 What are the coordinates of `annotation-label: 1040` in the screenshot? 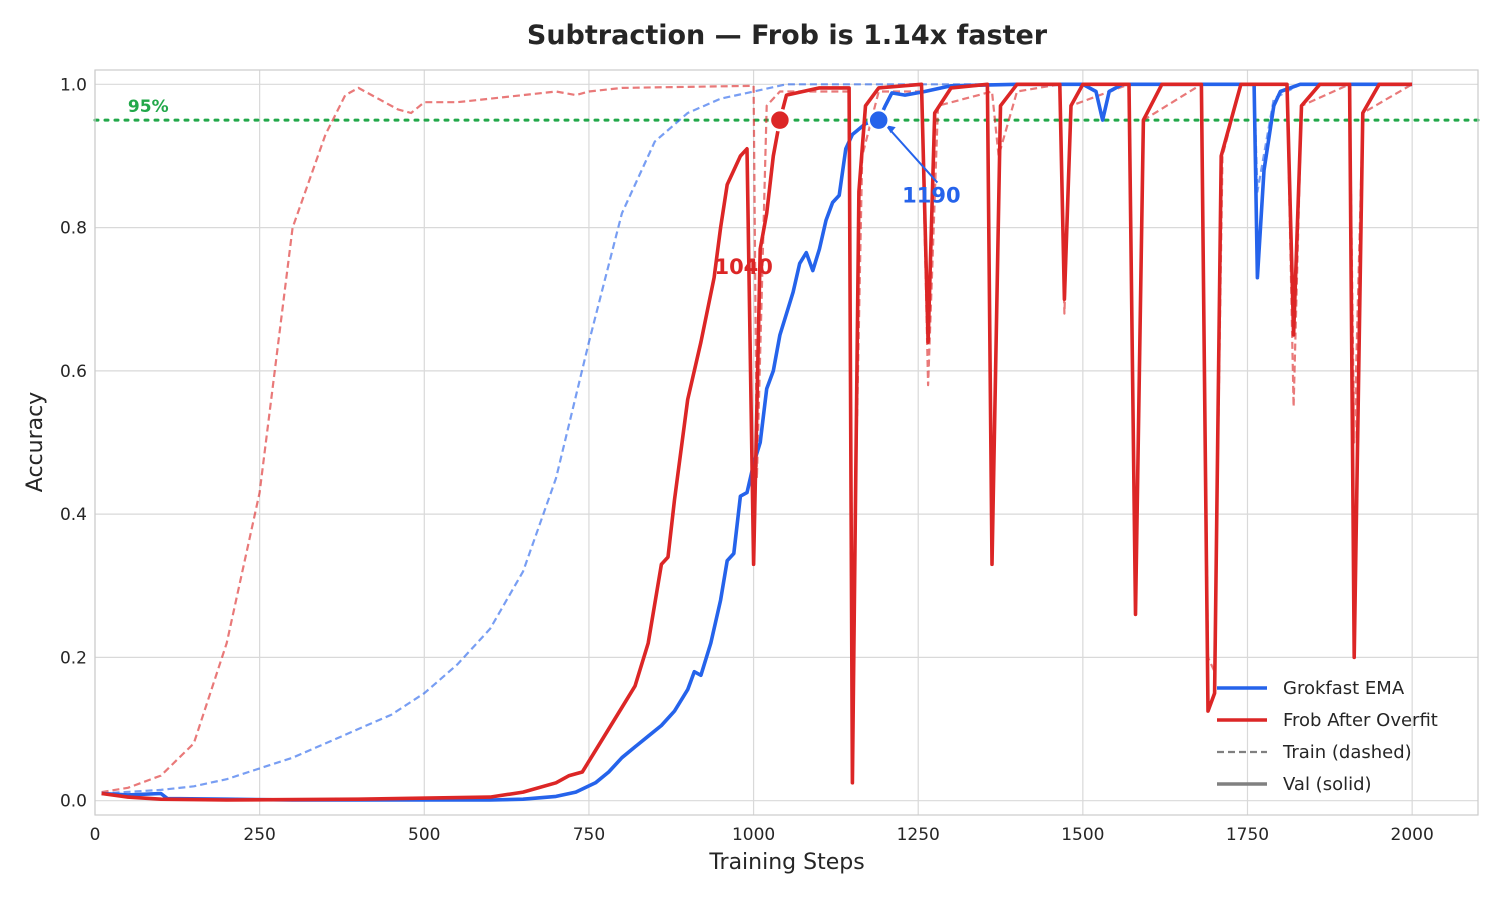 It's located at (743, 267).